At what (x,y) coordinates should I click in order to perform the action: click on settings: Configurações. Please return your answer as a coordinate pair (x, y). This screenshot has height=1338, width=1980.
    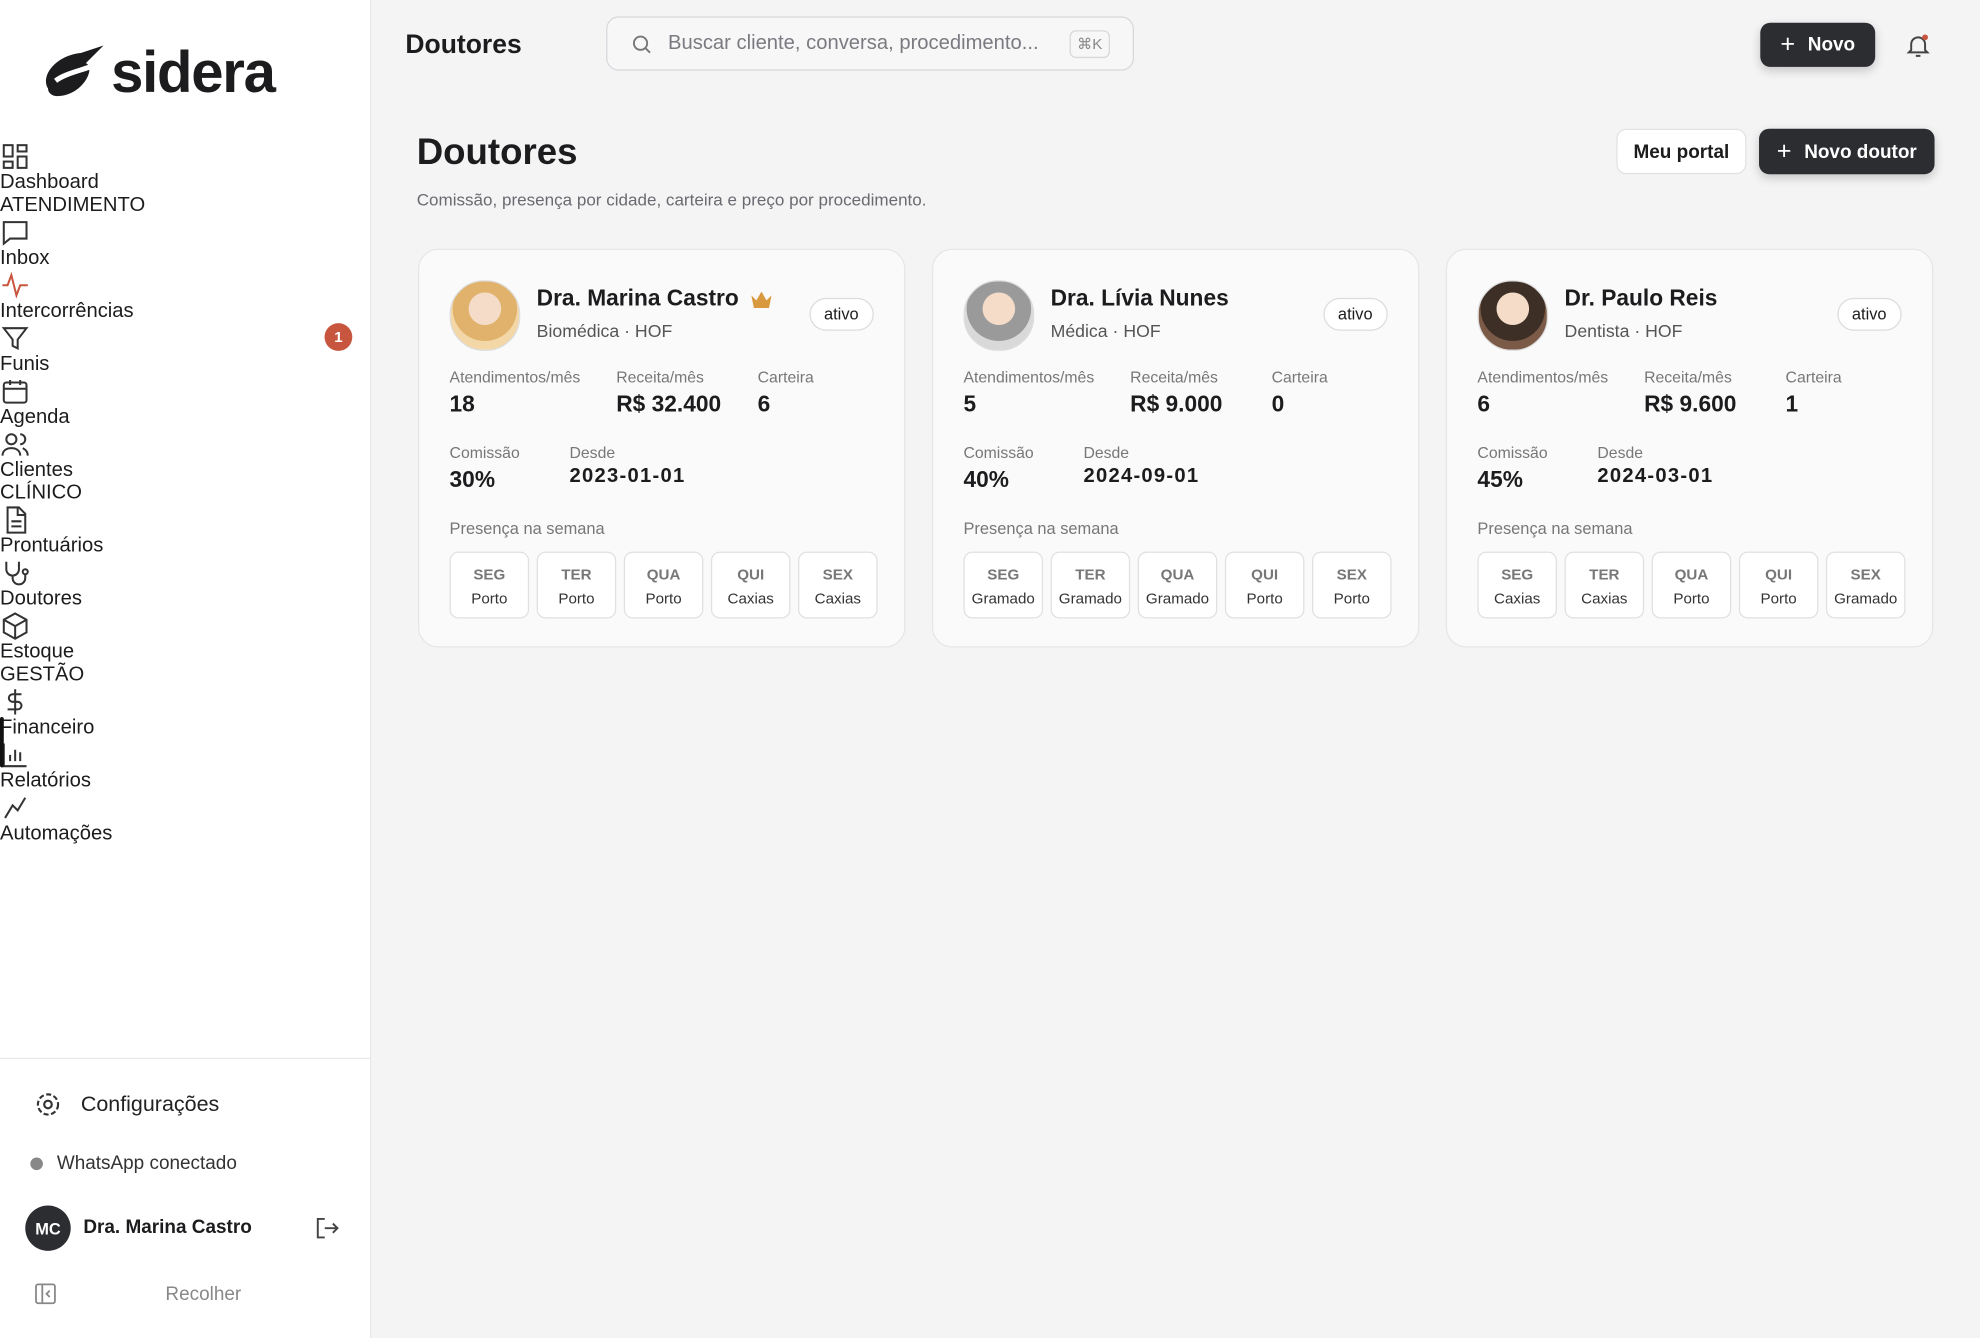
    Looking at the image, I should click on (185, 1104).